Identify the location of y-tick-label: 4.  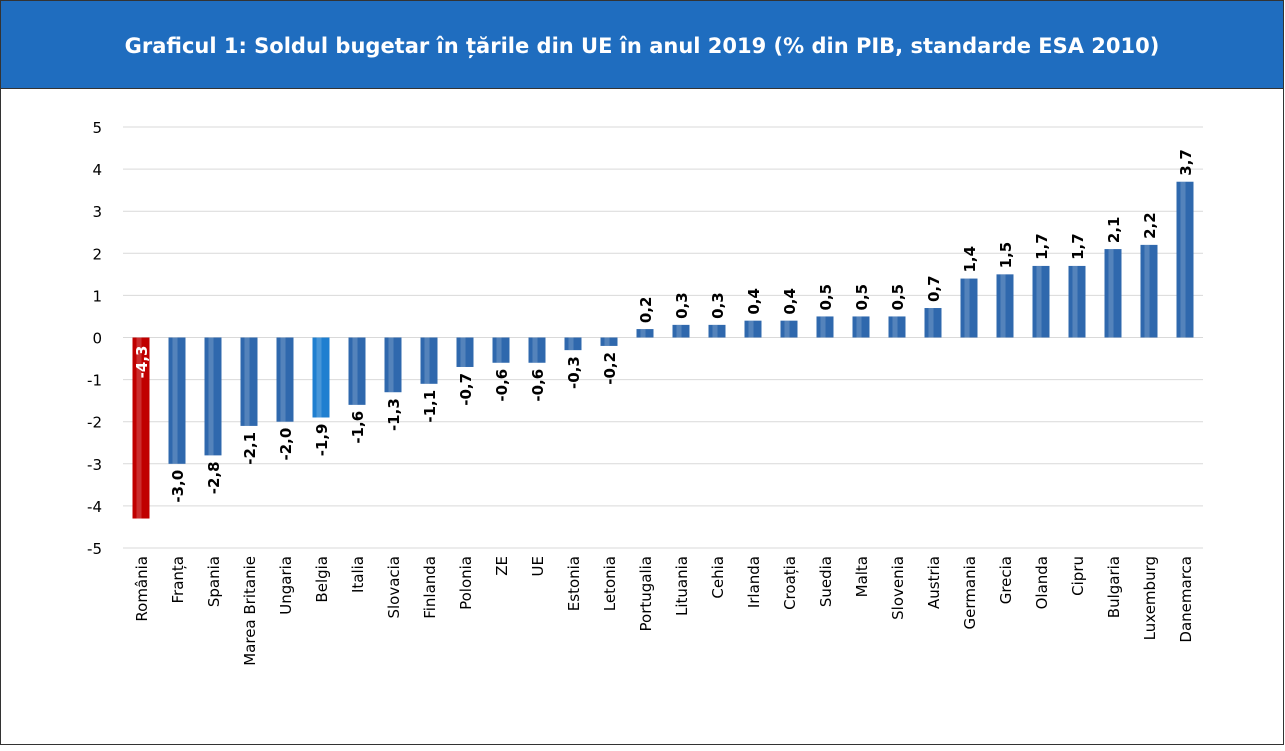
(97, 170).